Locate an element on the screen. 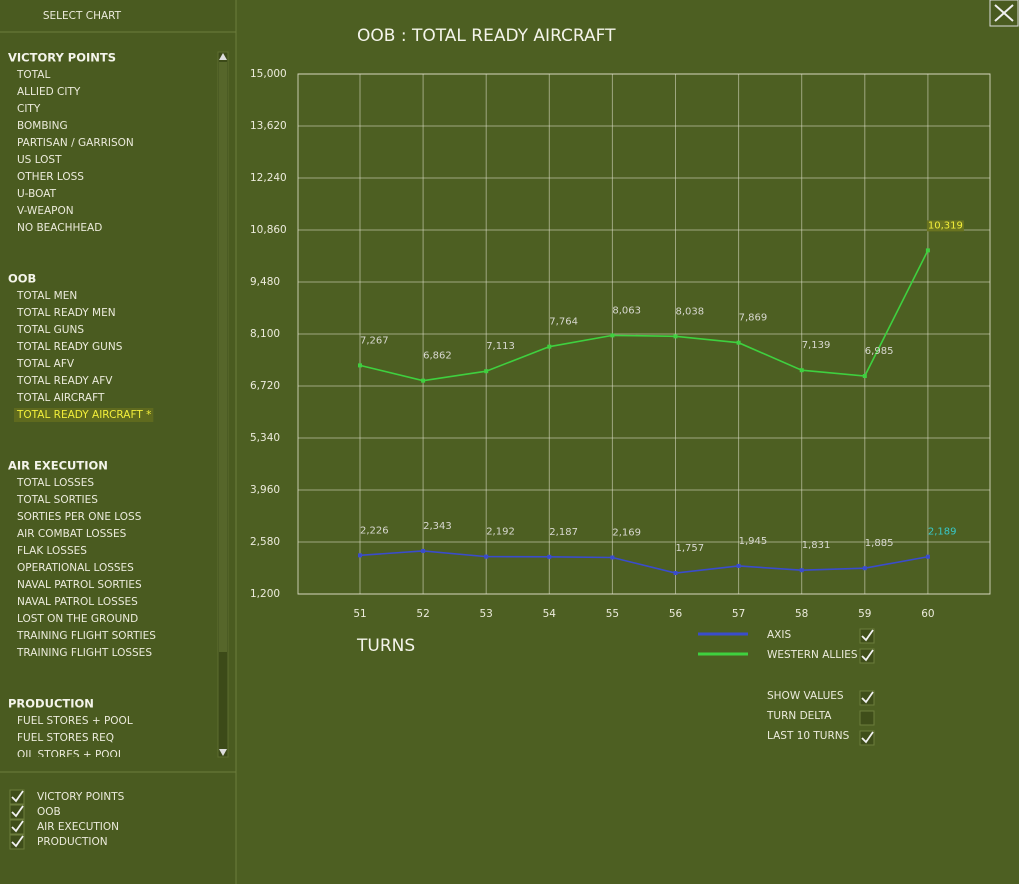  scroll-up is located at coordinates (223, 56).